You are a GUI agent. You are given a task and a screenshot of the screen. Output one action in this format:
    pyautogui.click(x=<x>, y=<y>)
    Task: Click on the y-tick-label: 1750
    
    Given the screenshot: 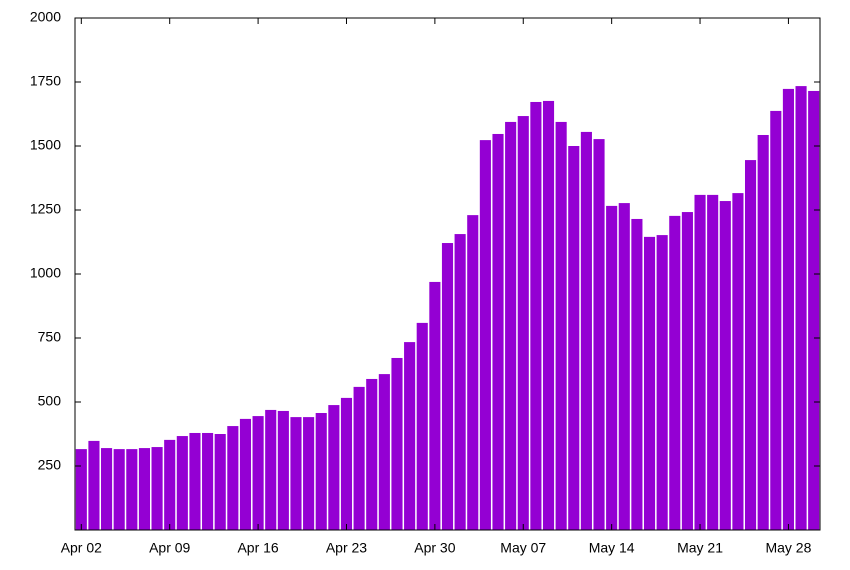 What is the action you would take?
    pyautogui.click(x=45, y=81)
    